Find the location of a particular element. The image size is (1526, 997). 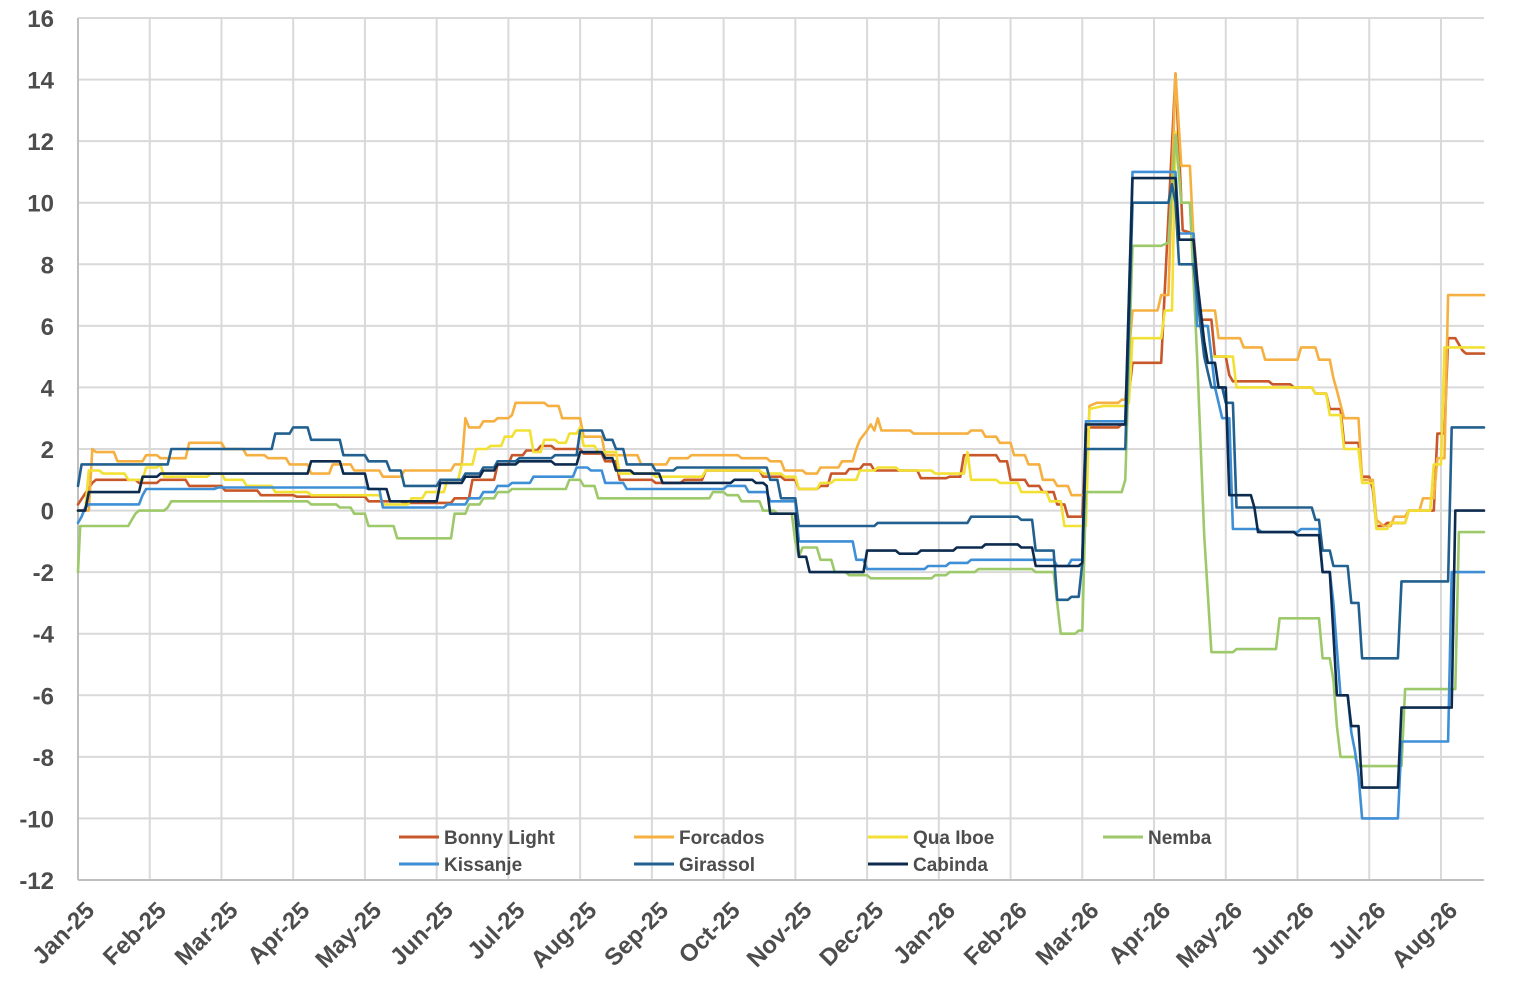

y-tick-label: 14 is located at coordinates (40, 81).